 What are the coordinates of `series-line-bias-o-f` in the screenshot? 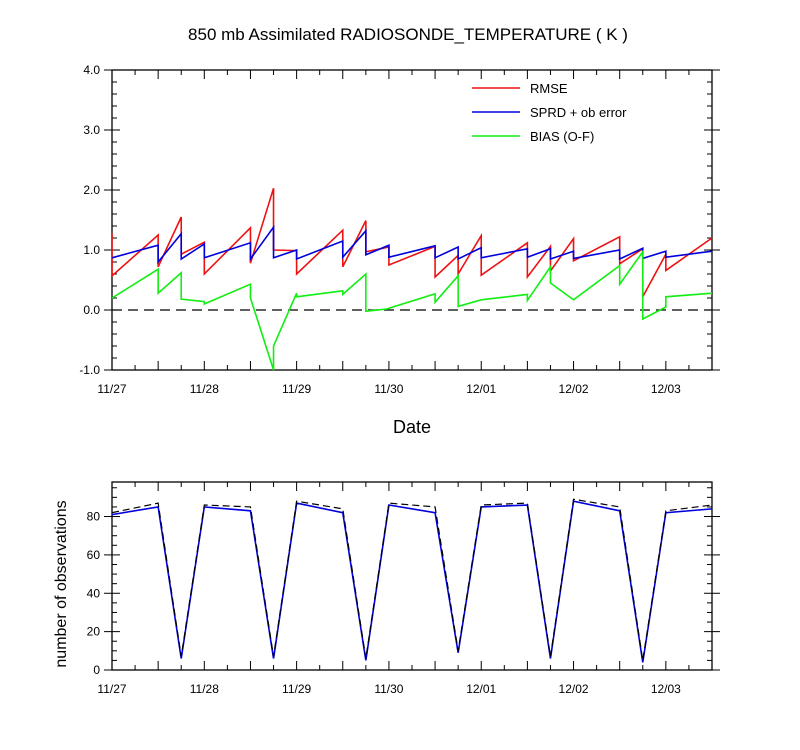 It's located at (412, 310).